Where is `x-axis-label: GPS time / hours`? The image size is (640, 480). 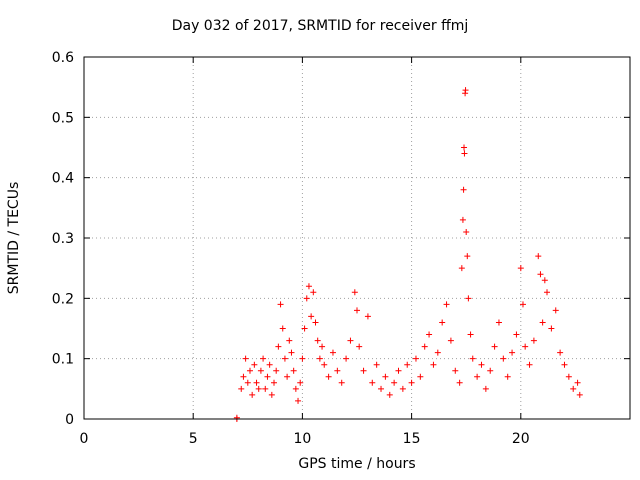 x-axis-label: GPS time / hours is located at coordinates (357, 464).